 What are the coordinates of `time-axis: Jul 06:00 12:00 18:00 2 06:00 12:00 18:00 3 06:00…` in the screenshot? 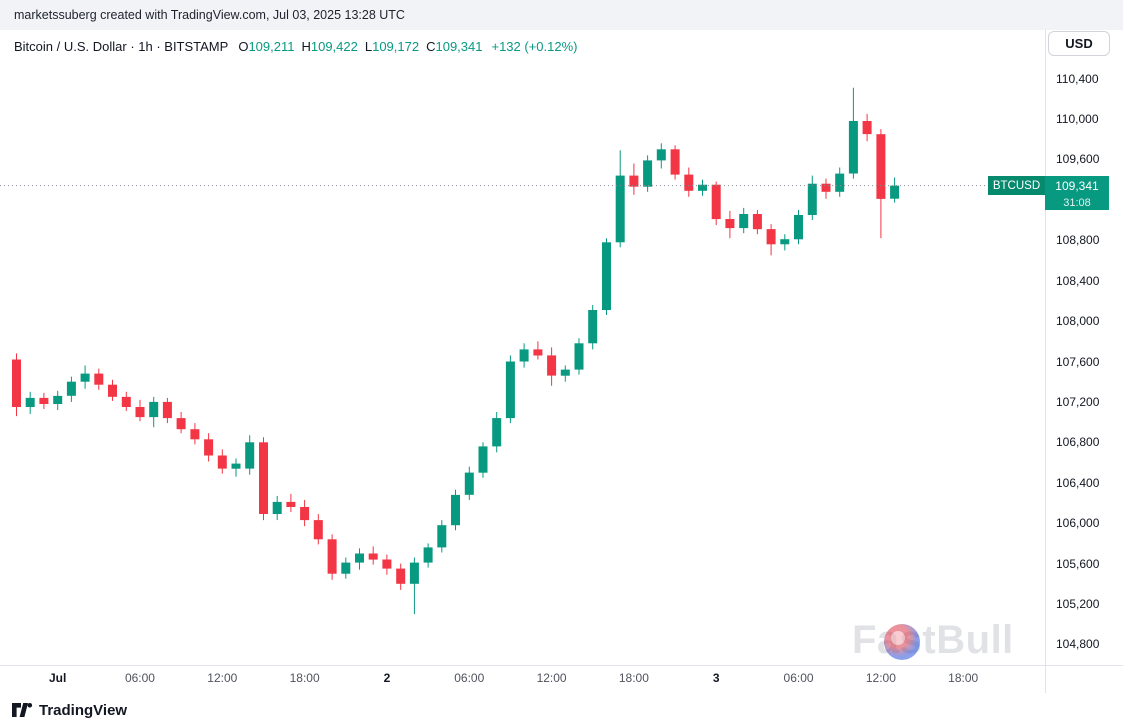 It's located at (522, 679).